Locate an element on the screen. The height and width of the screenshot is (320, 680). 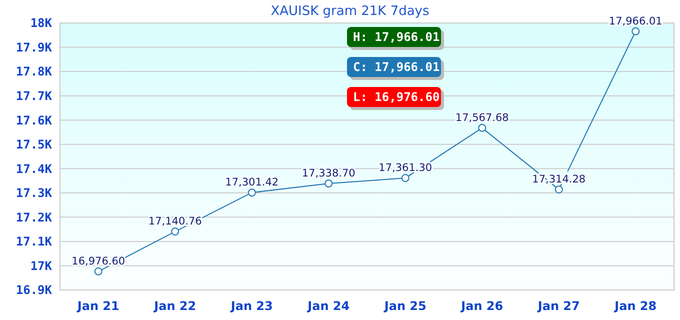
x-tick-label: Jan 25 is located at coordinates (404, 306).